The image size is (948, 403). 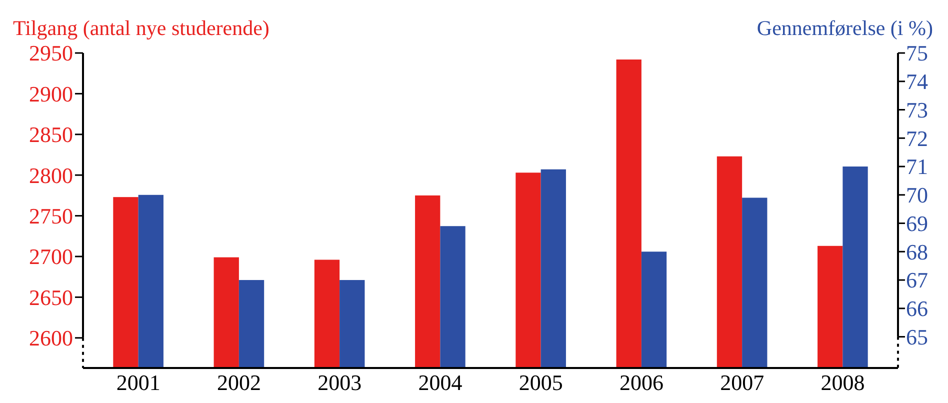 I want to click on y2-tick-label: 71, so click(x=917, y=167).